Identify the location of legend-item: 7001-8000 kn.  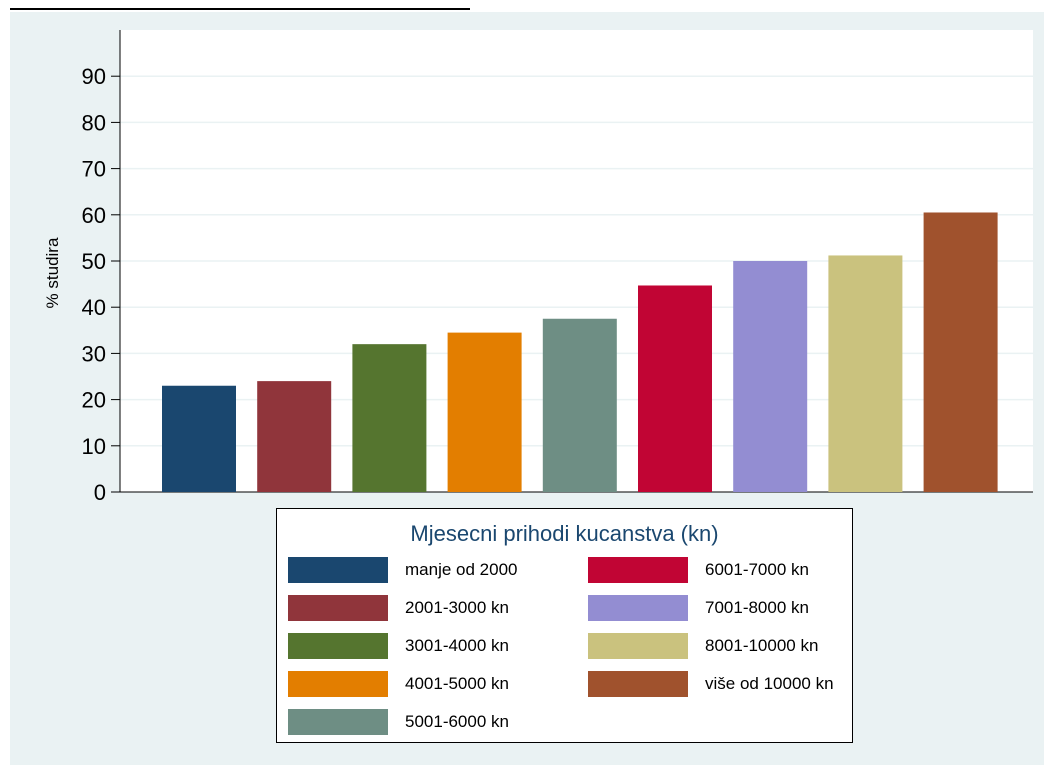
(698, 608).